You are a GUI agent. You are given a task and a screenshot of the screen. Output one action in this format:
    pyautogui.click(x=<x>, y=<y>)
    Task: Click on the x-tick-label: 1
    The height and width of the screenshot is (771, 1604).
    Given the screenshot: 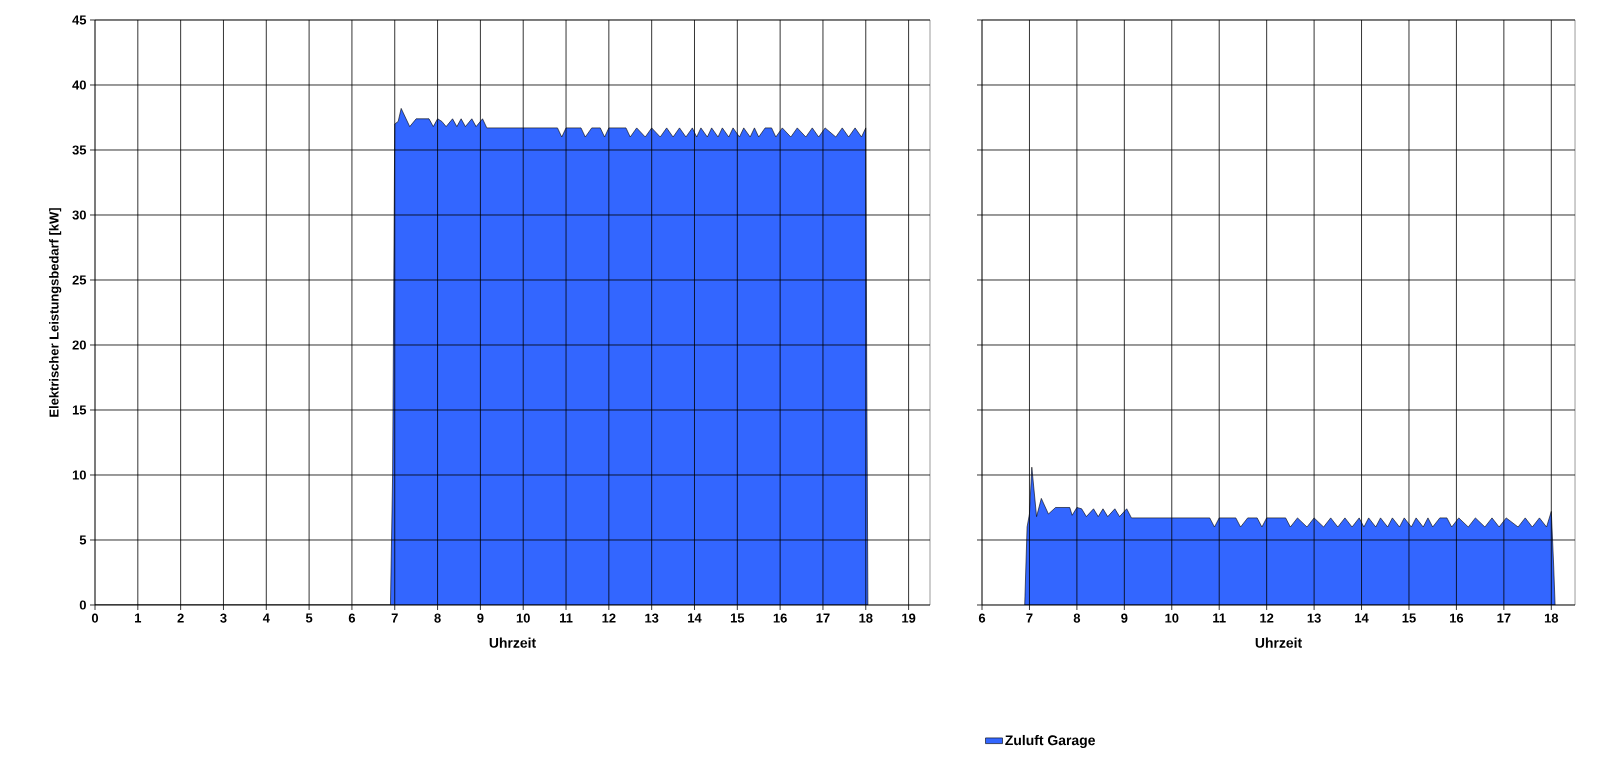 What is the action you would take?
    pyautogui.click(x=138, y=618)
    